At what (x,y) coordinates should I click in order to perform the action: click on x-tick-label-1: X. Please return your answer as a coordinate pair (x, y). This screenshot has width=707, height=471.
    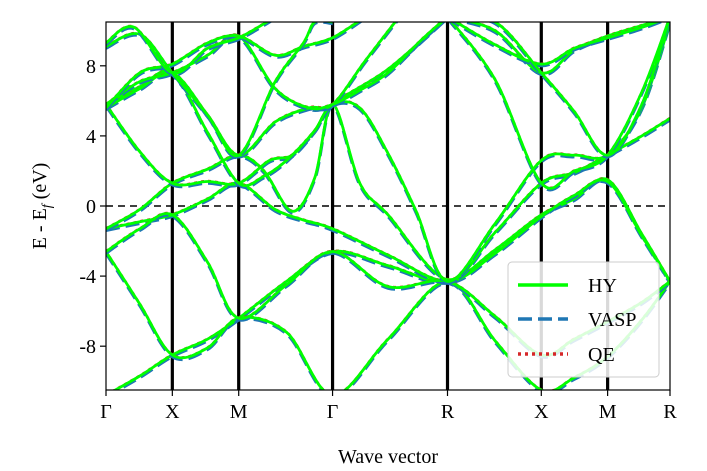
    Looking at the image, I should click on (172, 412).